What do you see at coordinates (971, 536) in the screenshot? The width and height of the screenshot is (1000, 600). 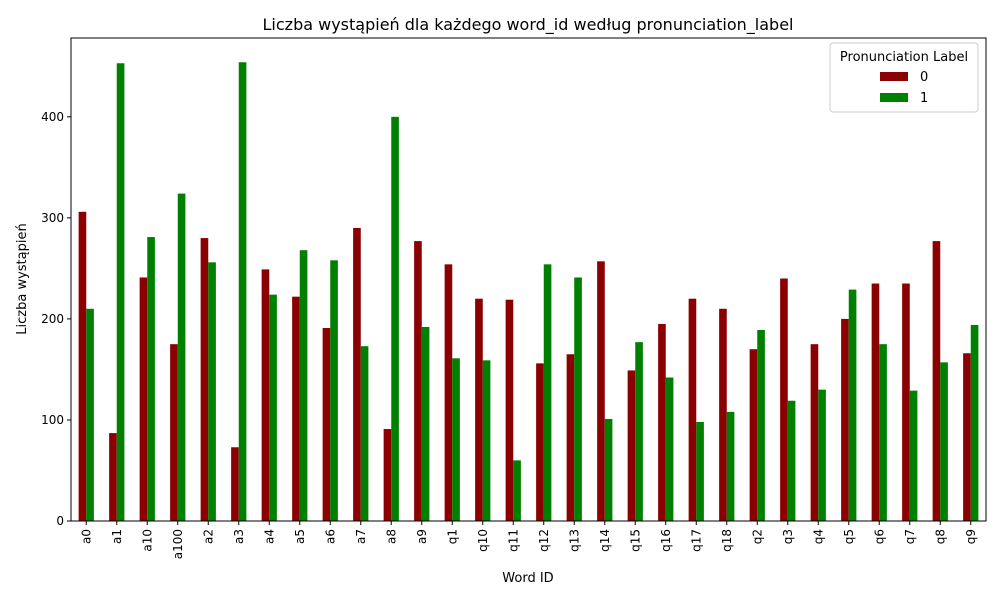 I see `x-tick-label: q9` at bounding box center [971, 536].